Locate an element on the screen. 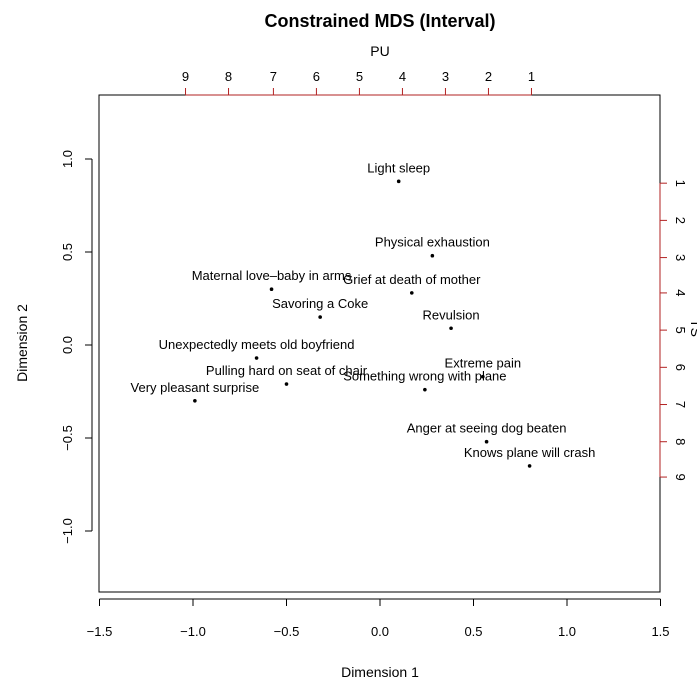  ts-tick-label: 1 is located at coordinates (680, 183).